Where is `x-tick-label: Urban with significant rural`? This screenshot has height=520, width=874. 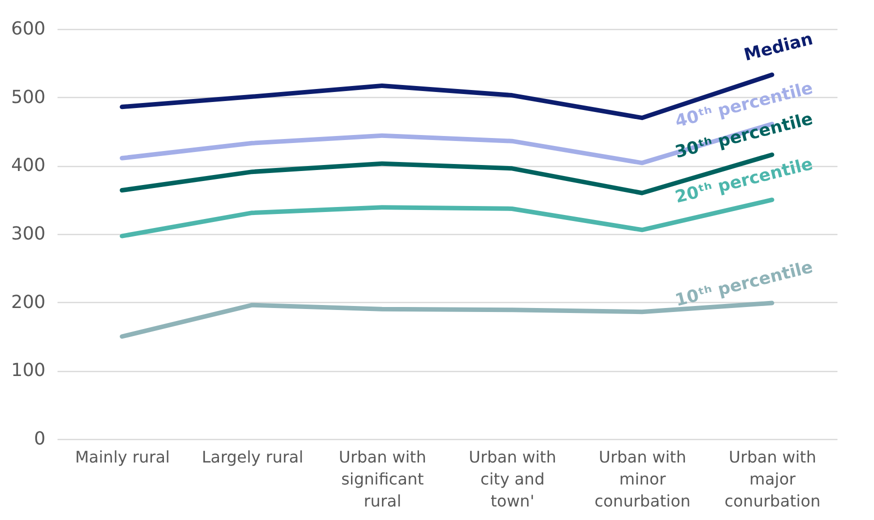
x-tick-label: Urban with significant rural is located at coordinates (382, 479).